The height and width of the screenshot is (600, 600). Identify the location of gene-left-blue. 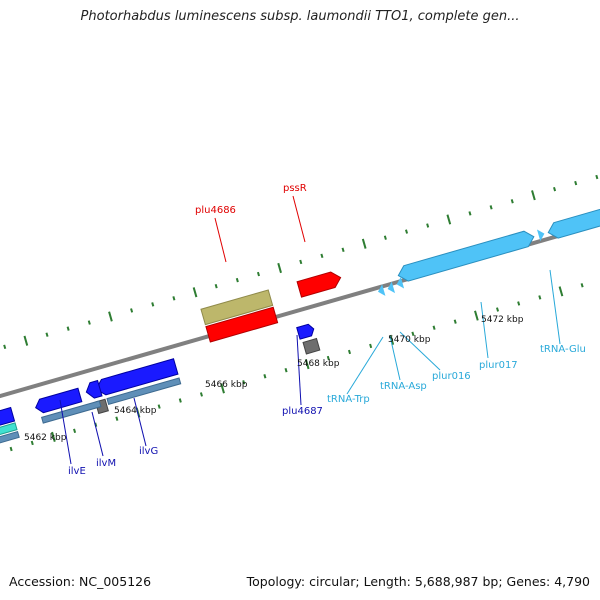
(8, 419).